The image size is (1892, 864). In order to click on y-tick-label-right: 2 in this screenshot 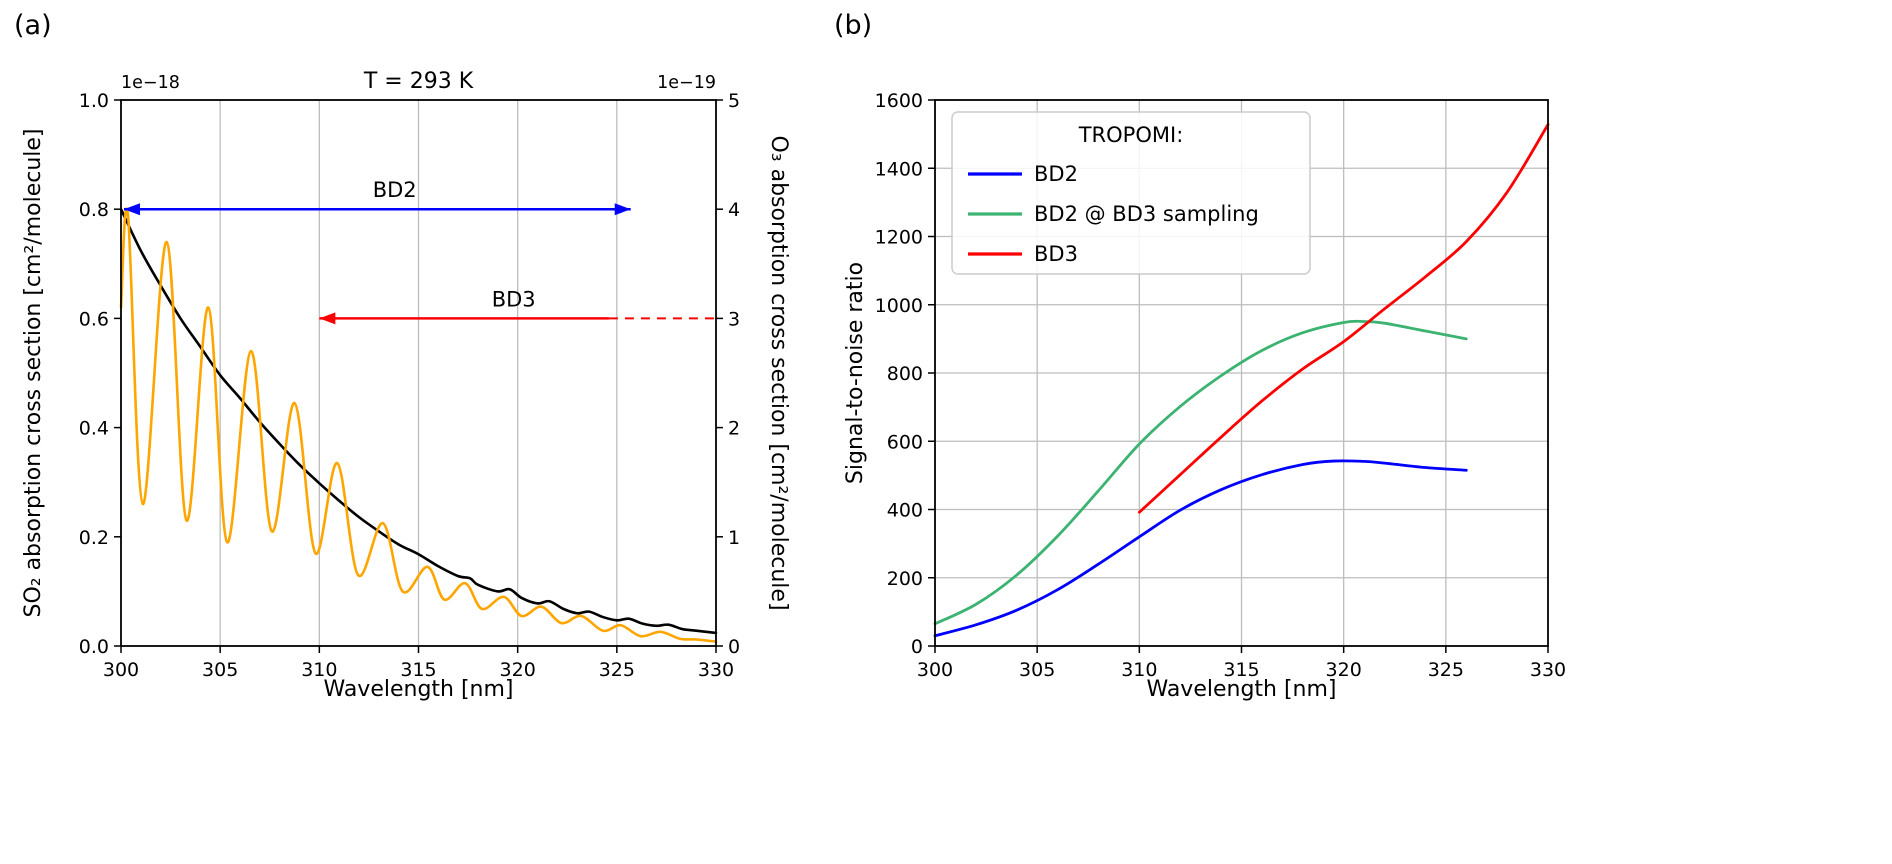, I will do `click(734, 429)`.